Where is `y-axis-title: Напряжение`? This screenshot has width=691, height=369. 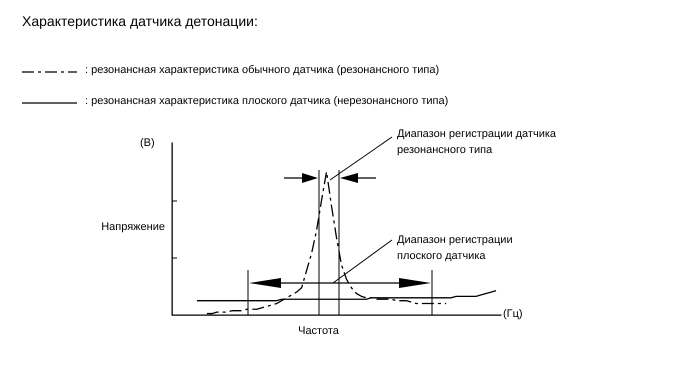
y-axis-title: Напряжение is located at coordinates (133, 227).